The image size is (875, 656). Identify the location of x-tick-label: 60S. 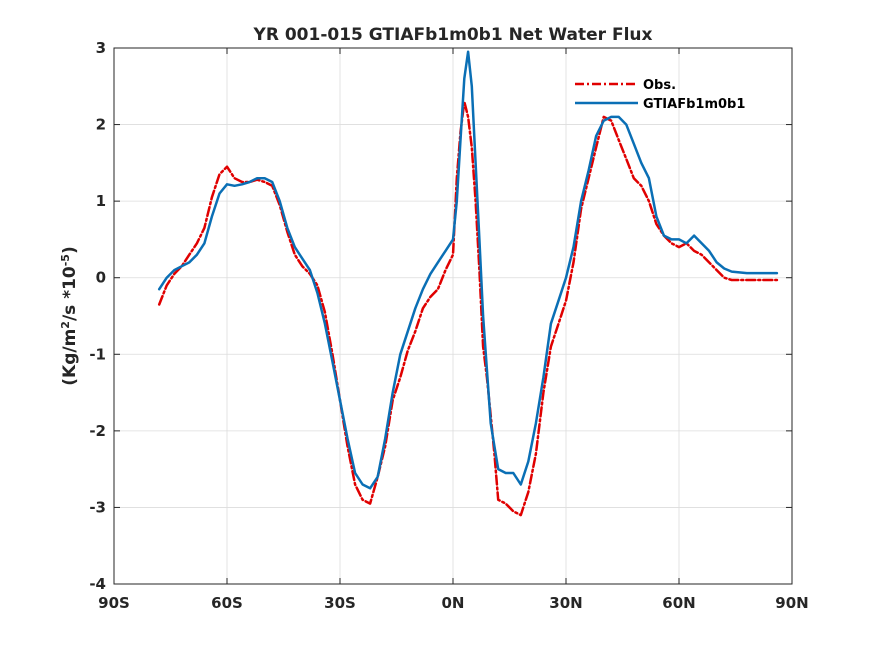
(227, 603).